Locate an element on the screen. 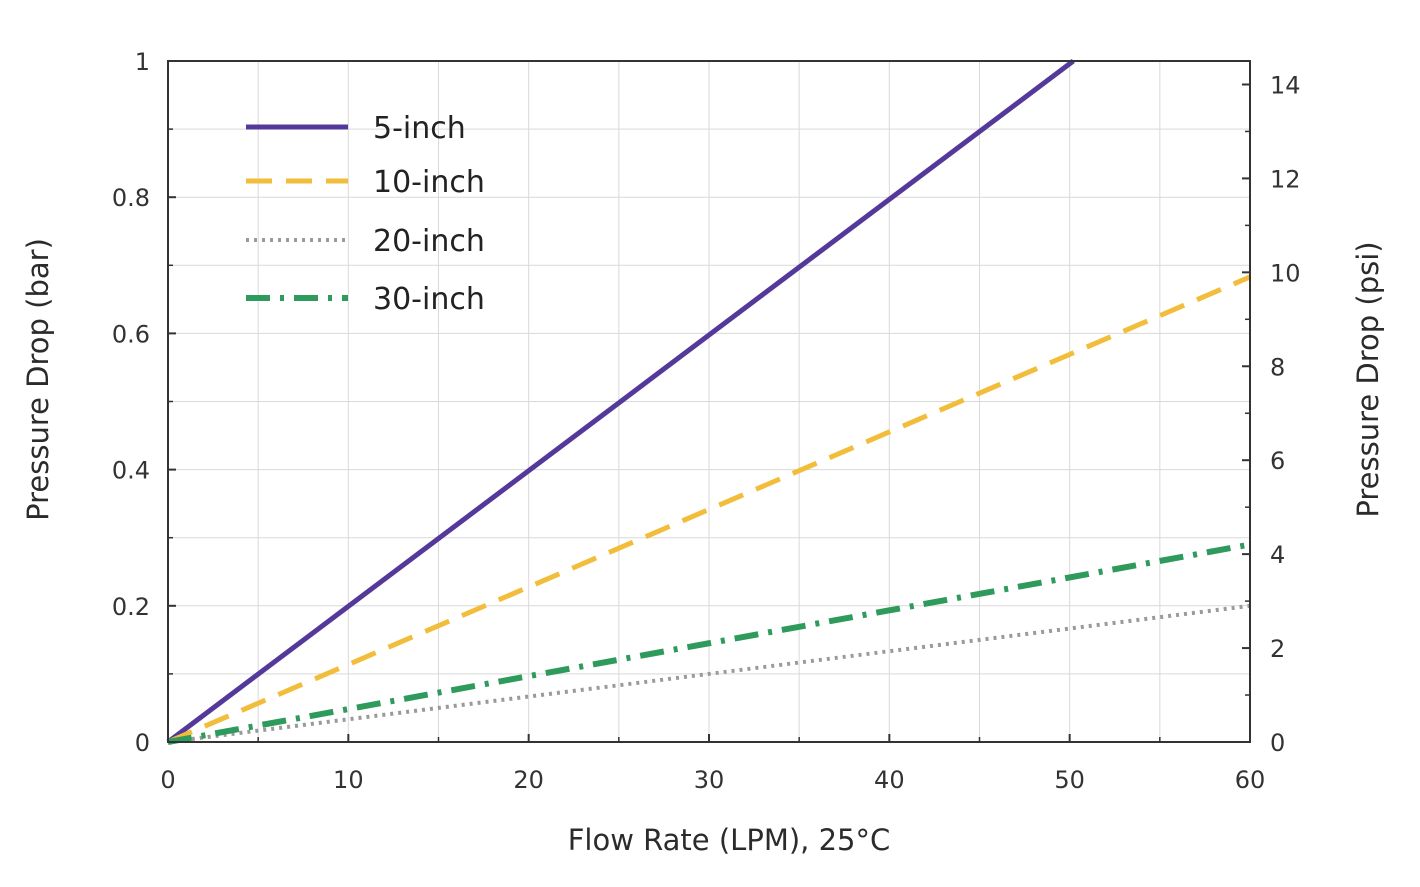 This screenshot has width=1420, height=887. x-tick-label: 0 is located at coordinates (167, 780).